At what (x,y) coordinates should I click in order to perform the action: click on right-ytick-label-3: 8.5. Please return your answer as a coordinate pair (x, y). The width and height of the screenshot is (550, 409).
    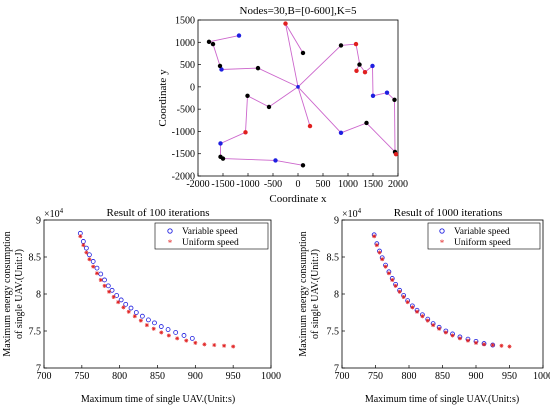
    Looking at the image, I should click on (333, 258).